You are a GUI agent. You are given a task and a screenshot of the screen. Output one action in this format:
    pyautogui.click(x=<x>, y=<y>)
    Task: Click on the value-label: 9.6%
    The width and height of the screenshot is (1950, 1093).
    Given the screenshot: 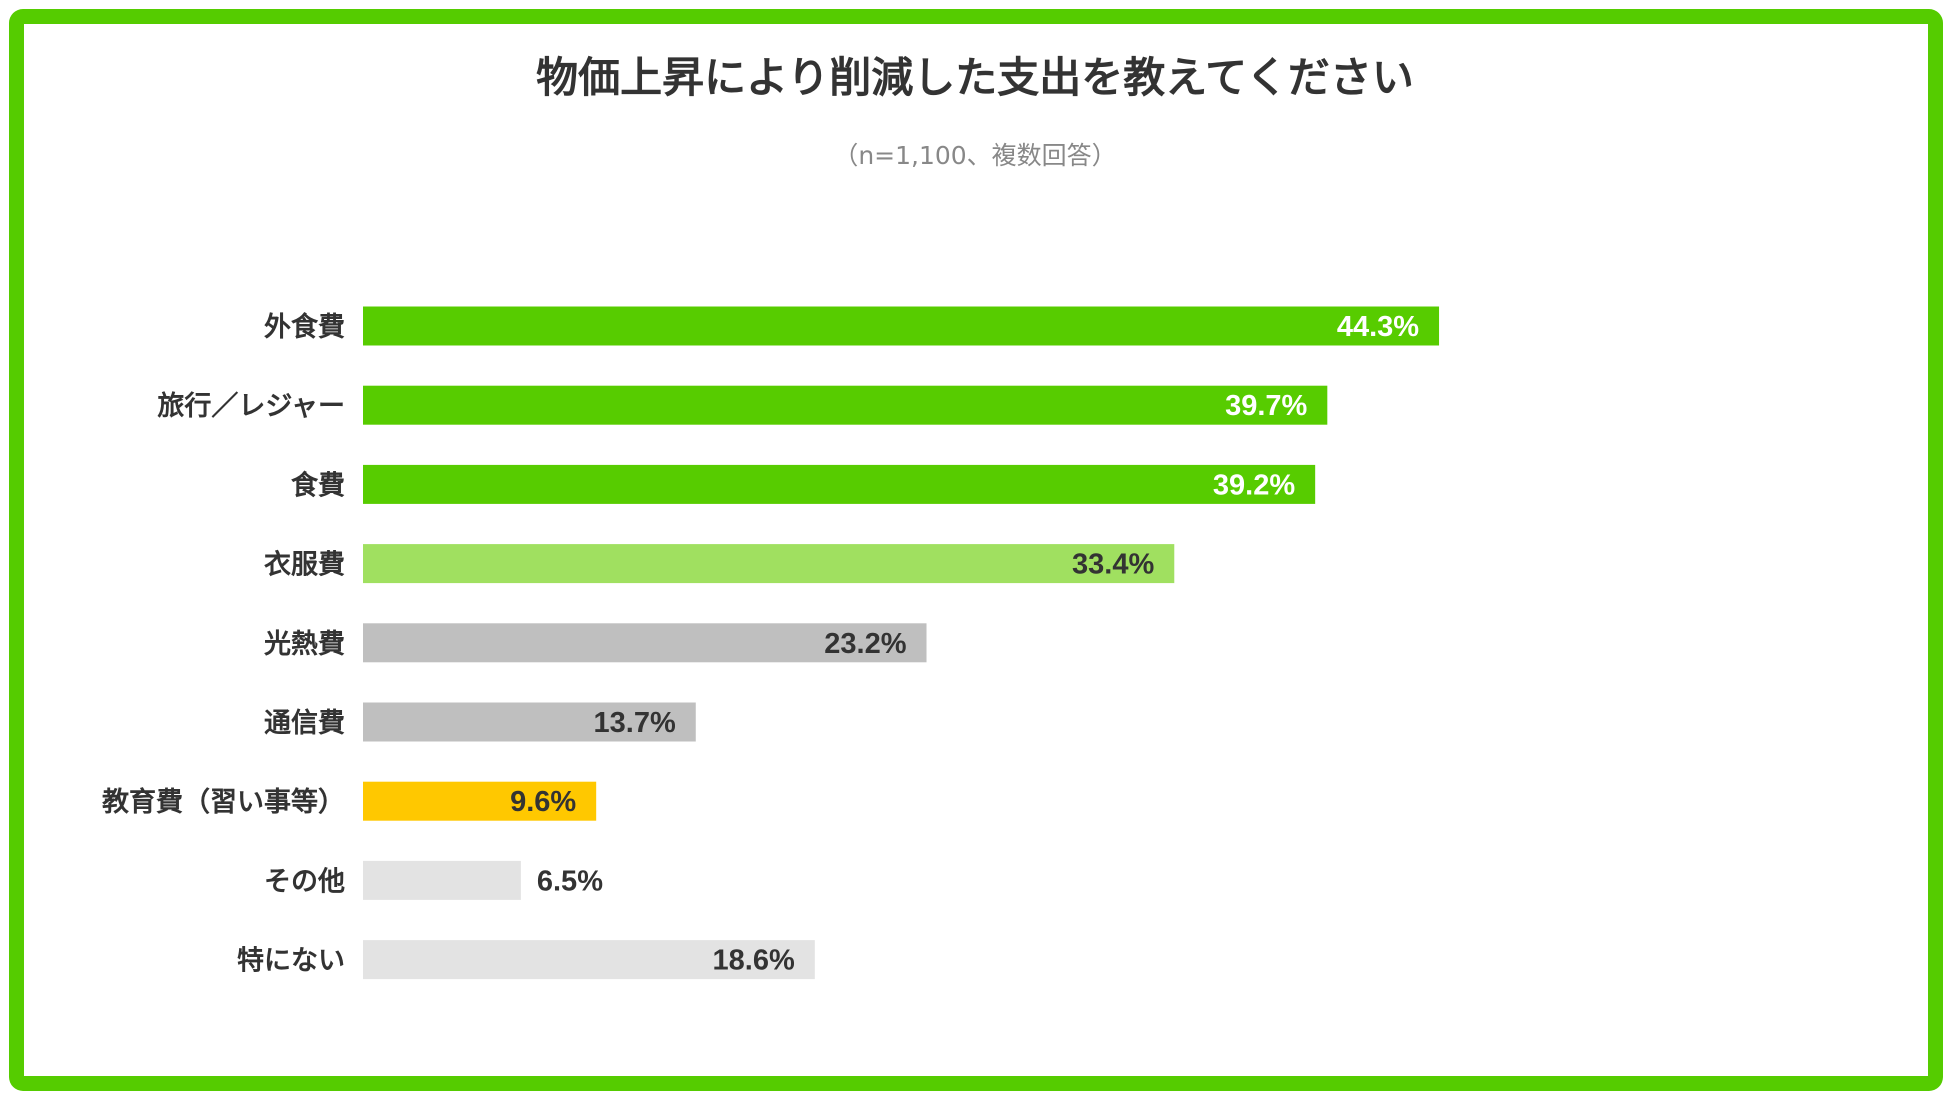 What is the action you would take?
    pyautogui.click(x=543, y=802)
    